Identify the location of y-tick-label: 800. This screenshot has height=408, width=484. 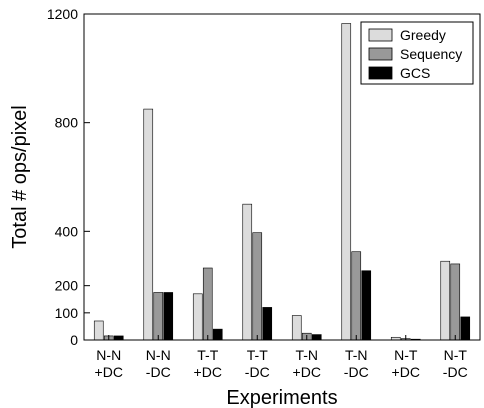
(67, 123).